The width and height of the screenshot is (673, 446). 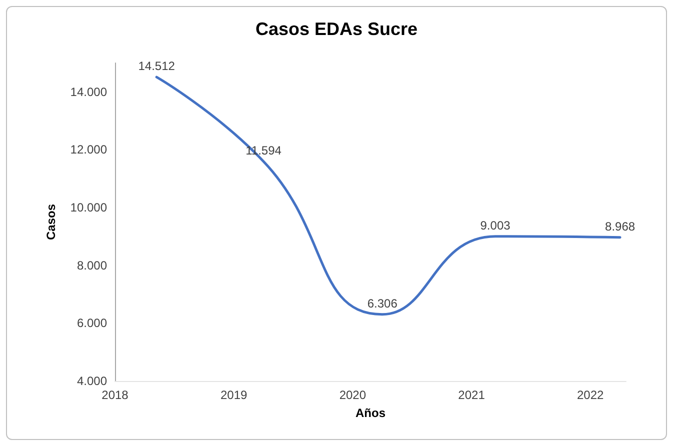 I want to click on y-axis-title: Casos, so click(x=51, y=222).